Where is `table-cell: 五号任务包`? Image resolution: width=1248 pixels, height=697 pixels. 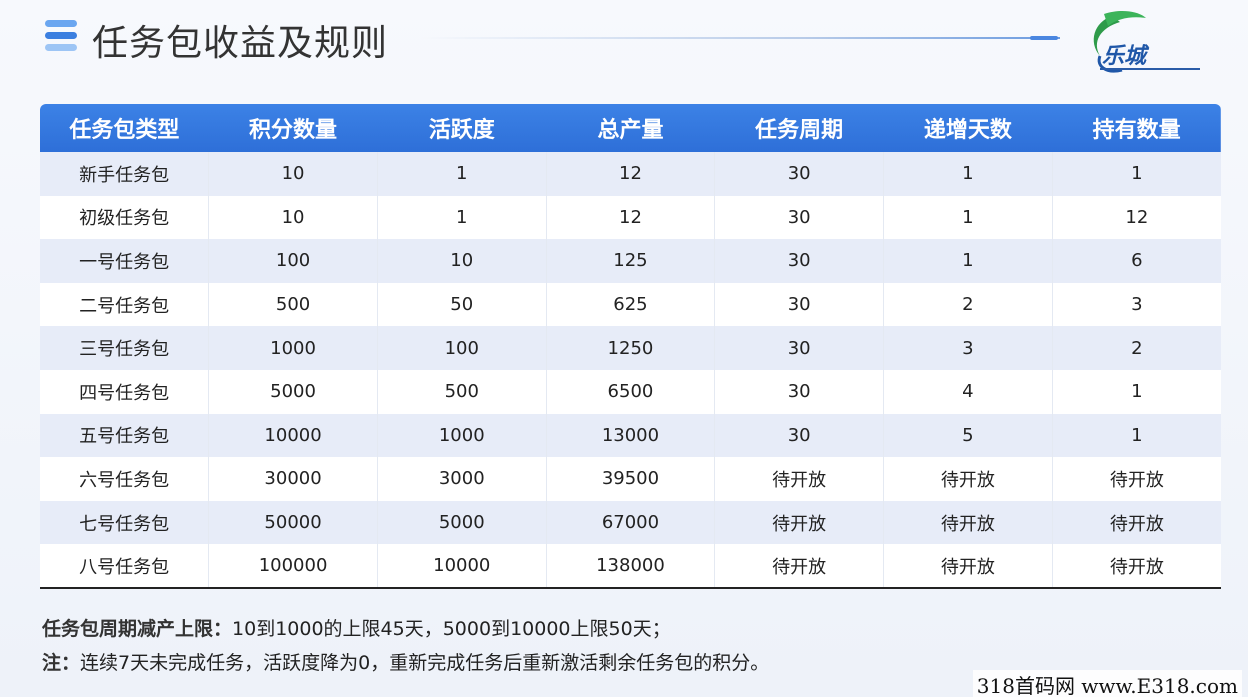
table-cell: 五号任务包 is located at coordinates (125, 435).